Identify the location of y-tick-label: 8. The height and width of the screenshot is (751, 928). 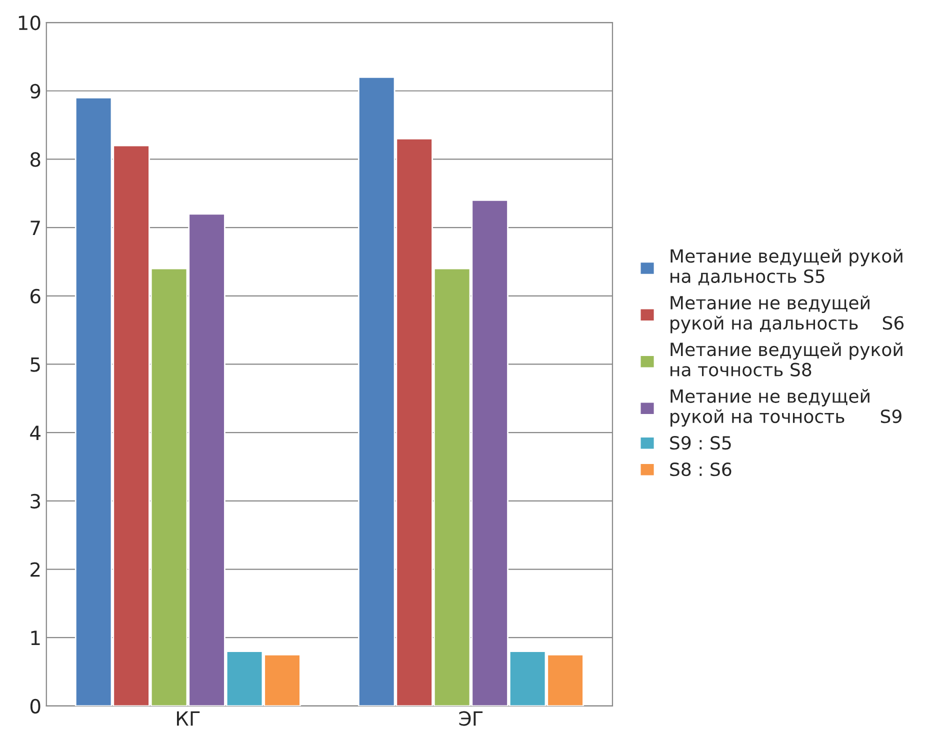
(35, 159).